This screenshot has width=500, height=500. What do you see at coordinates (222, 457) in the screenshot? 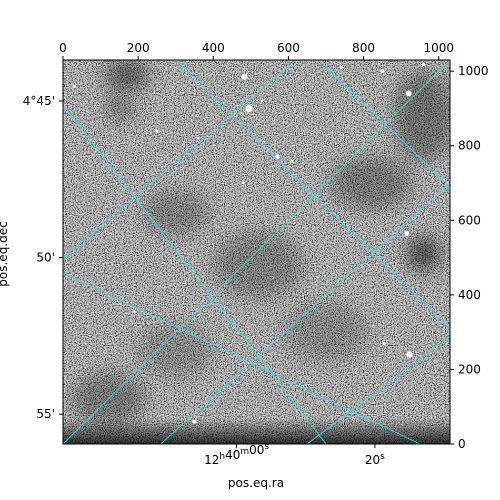
I see `ra-tick-unit: h` at bounding box center [222, 457].